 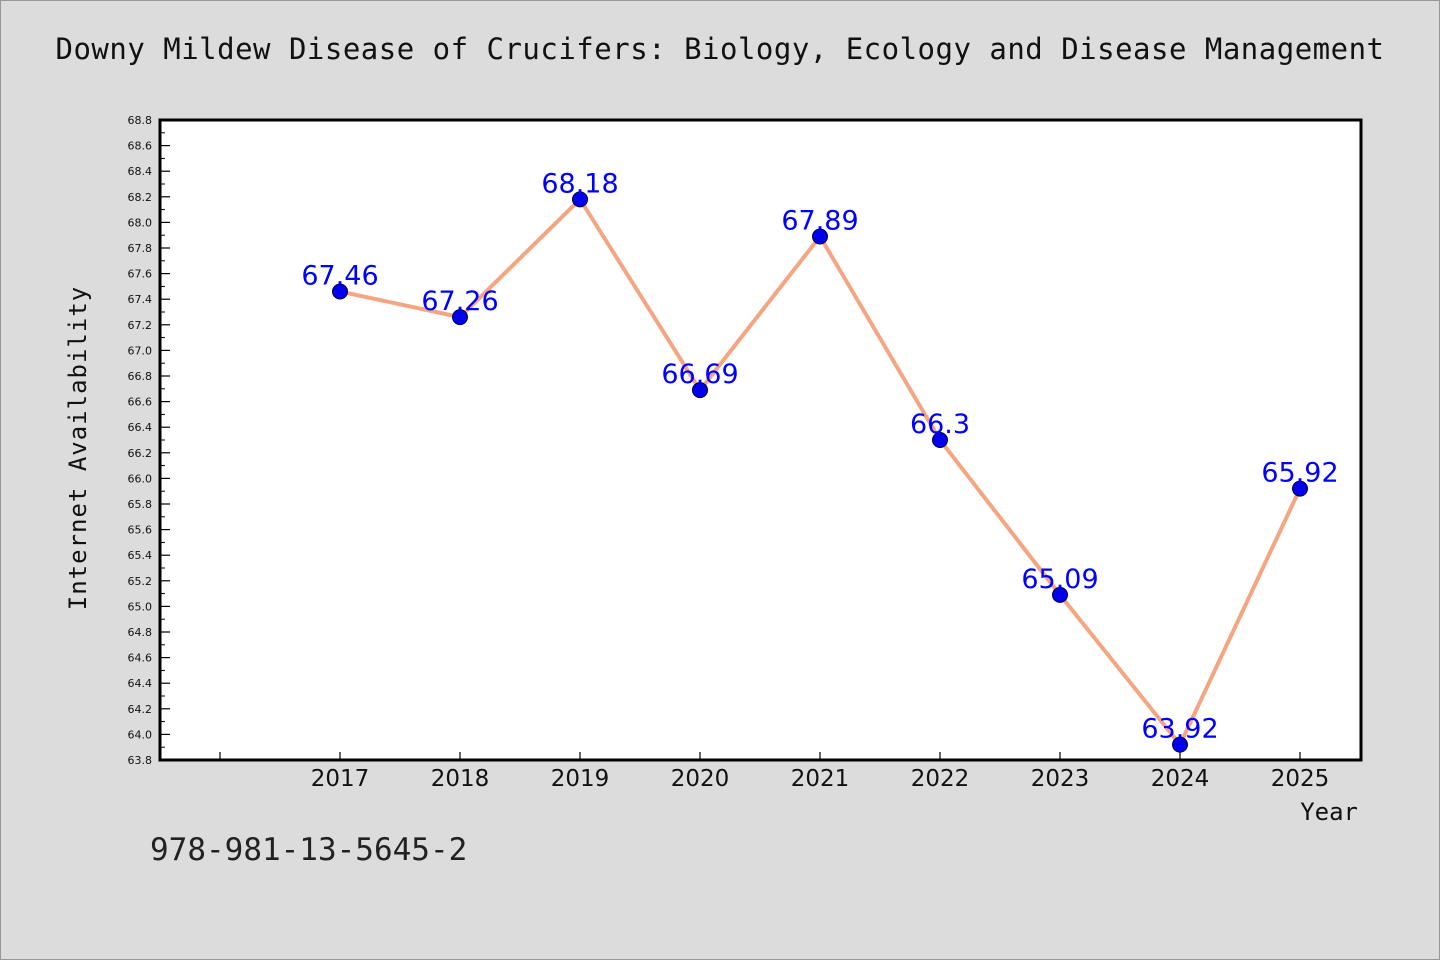 I want to click on x-axis-ticks: 2017 2018 2019 2020 2021 2022 2023 2024 2025, so click(x=774, y=772).